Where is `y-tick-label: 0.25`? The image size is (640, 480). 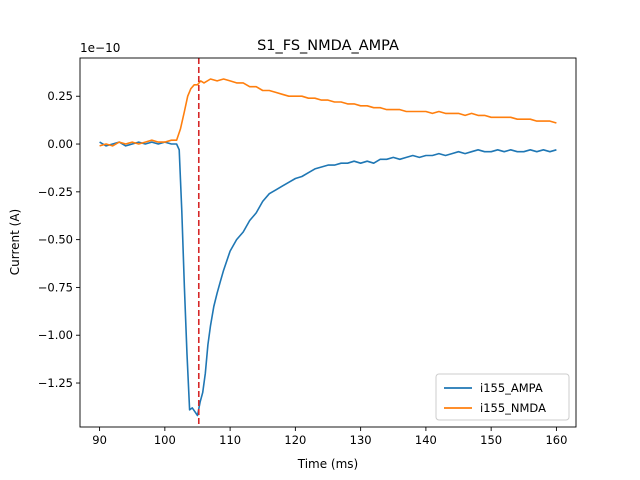
y-tick-label: 0.25 is located at coordinates (60, 96).